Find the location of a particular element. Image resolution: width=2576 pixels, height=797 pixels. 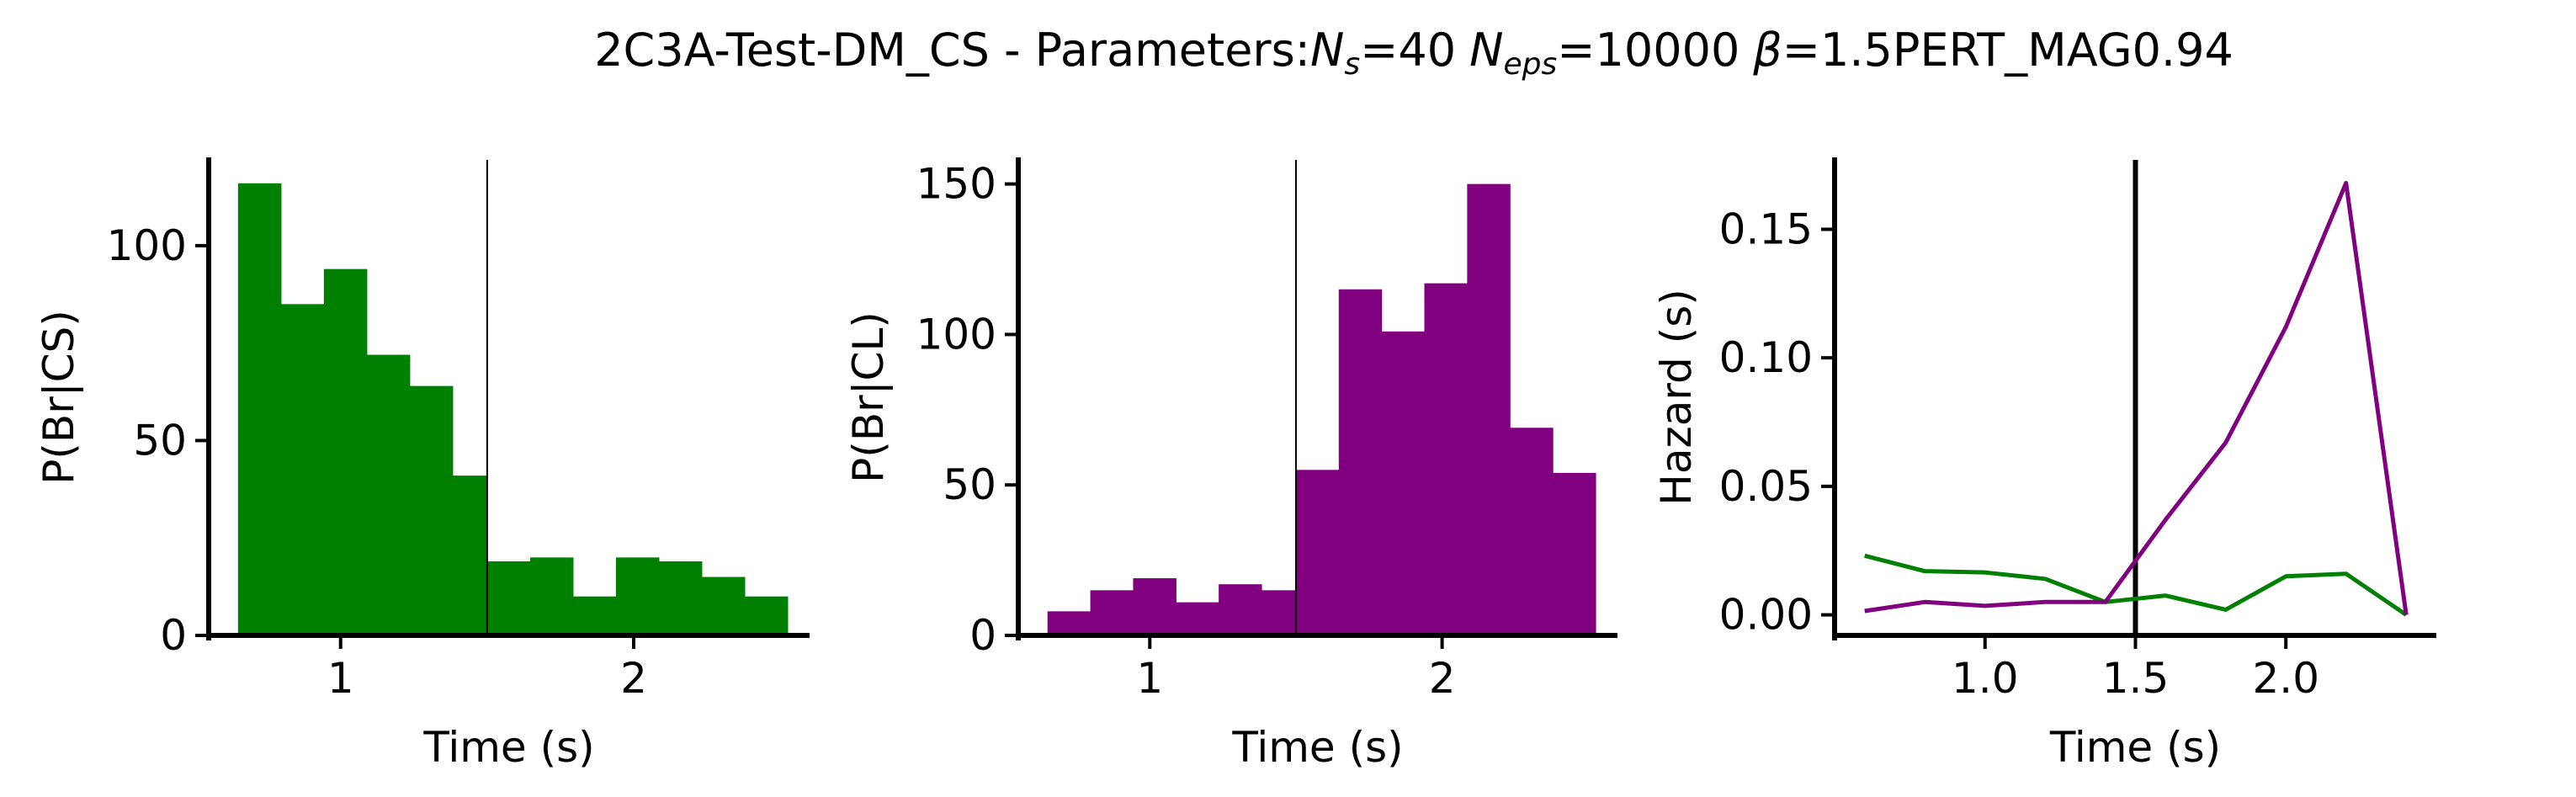

cs-hist-y-tick-label-2: 100 is located at coordinates (147, 246).